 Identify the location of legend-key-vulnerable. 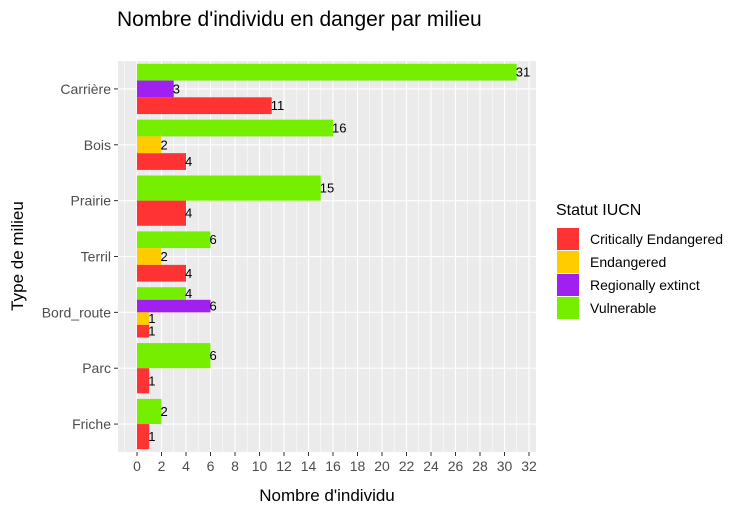
(568, 308).